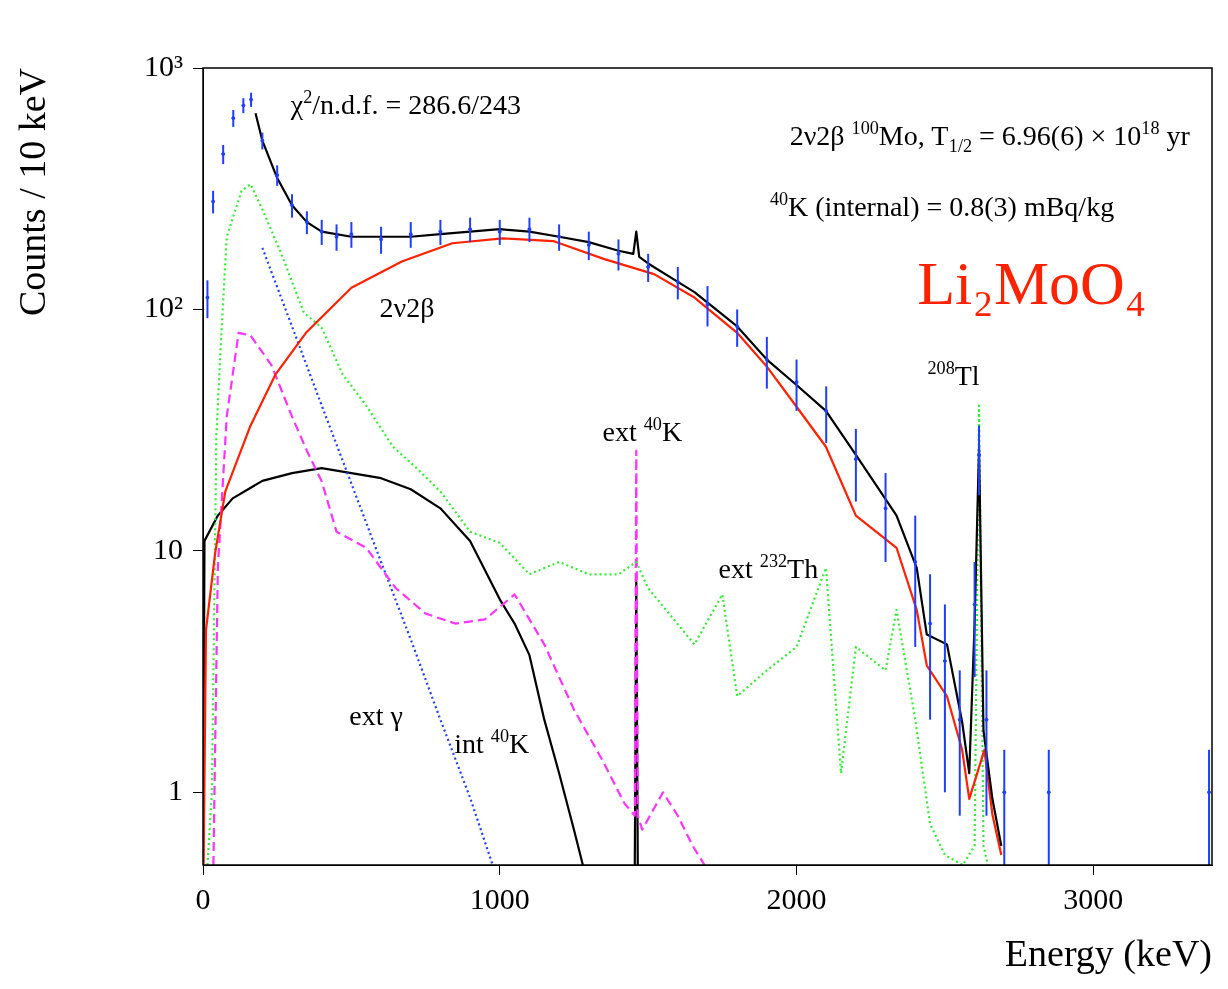 The image size is (1228, 989). What do you see at coordinates (31, 192) in the screenshot?
I see `y-axis-title: Counts / 10 keV` at bounding box center [31, 192].